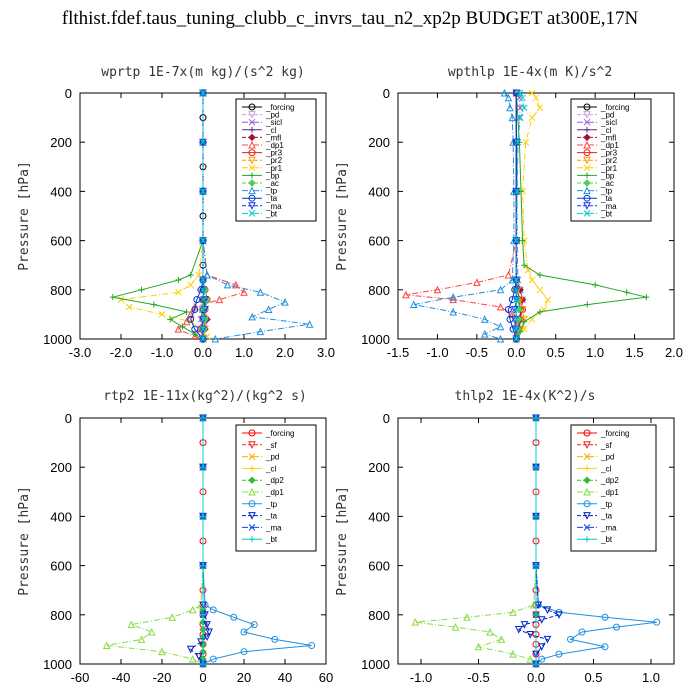 This screenshot has width=700, height=700. I want to click on panel-title: wprtp 1E-7x(m kg)/(s^2 kg), so click(203, 72).